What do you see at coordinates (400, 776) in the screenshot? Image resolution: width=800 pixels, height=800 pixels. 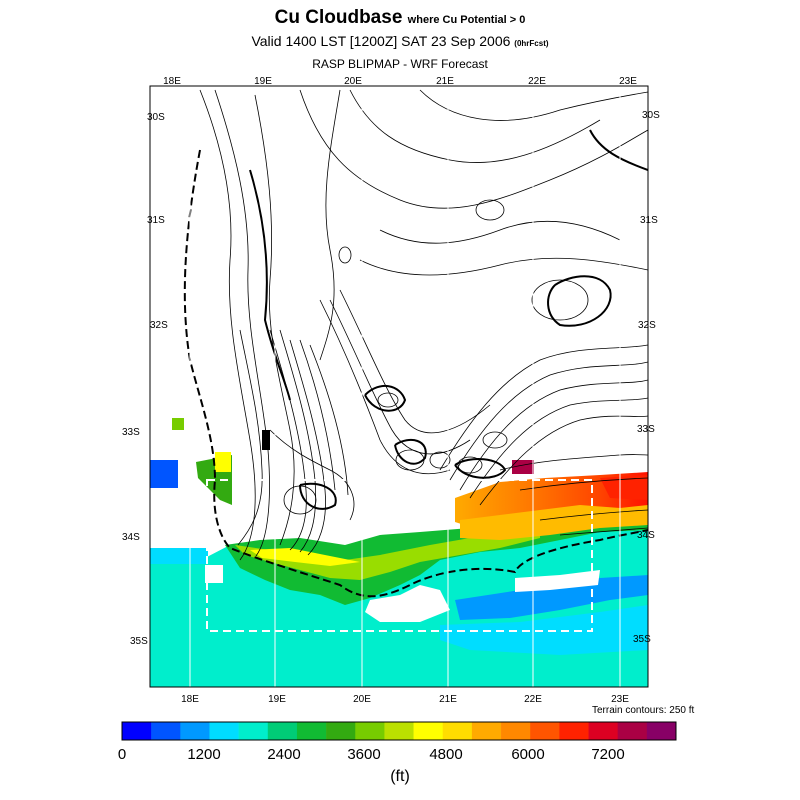 I see `colorbar-unit: (ft)` at bounding box center [400, 776].